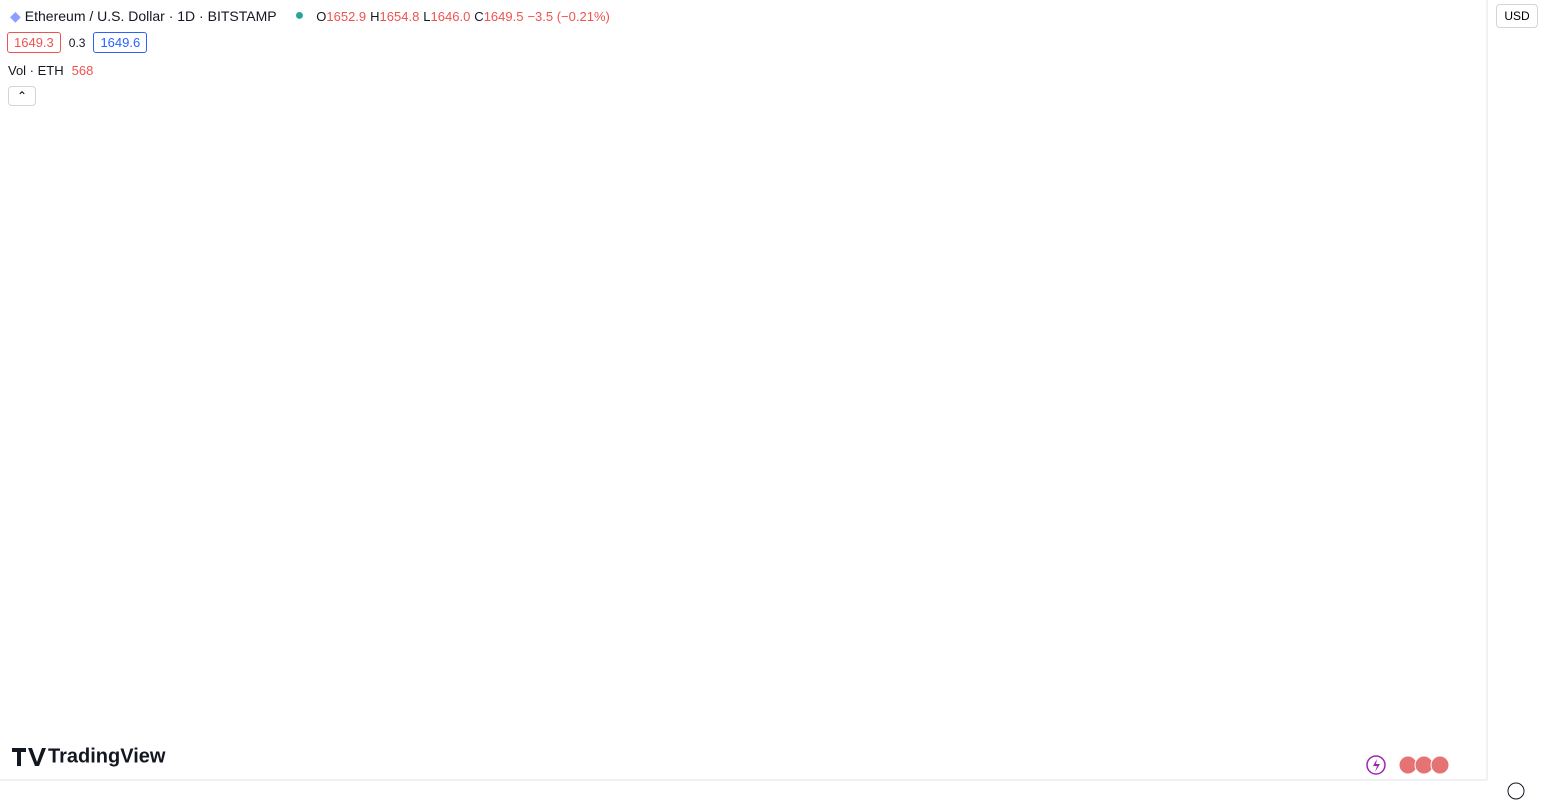 The image size is (1545, 802). I want to click on currency-button: USD, so click(1517, 16).